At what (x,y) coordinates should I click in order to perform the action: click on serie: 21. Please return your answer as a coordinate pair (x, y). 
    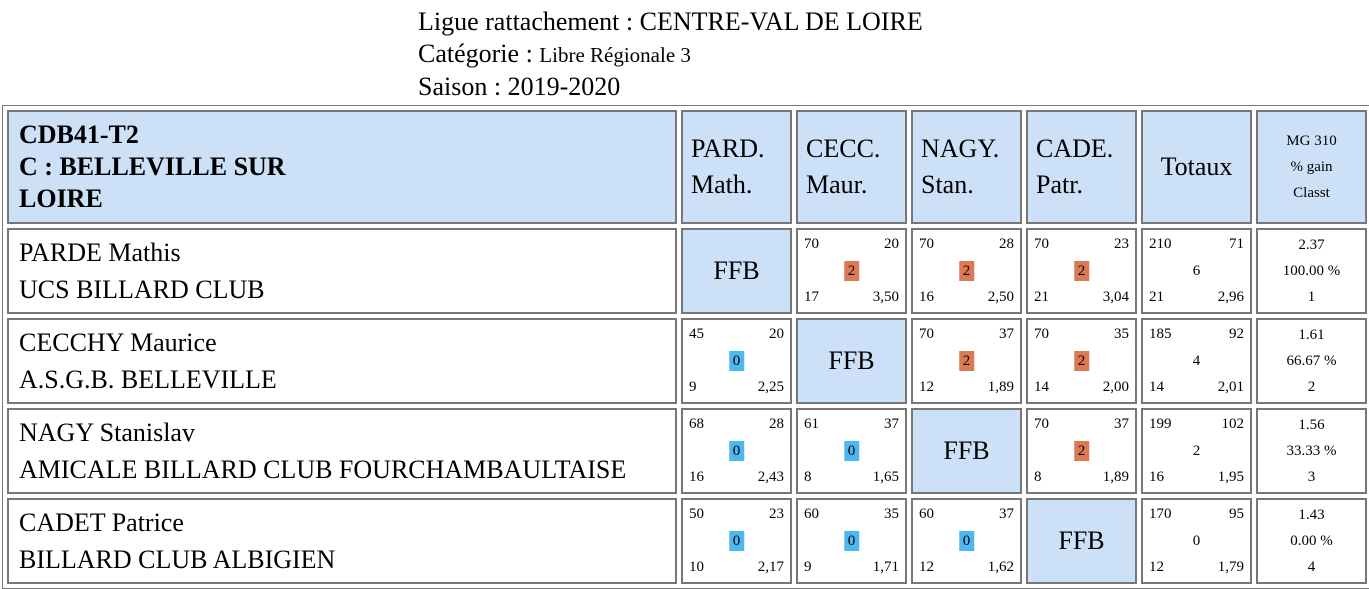
    Looking at the image, I should click on (1041, 297).